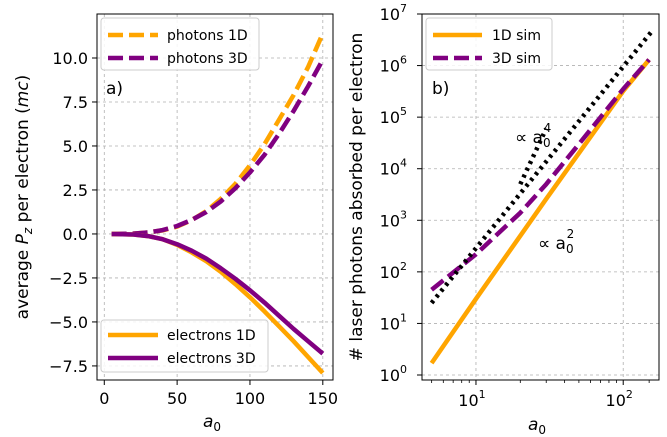  Describe the element at coordinates (471, 399) in the screenshot. I see `panel-b-x-tick-label: 10¹` at that location.